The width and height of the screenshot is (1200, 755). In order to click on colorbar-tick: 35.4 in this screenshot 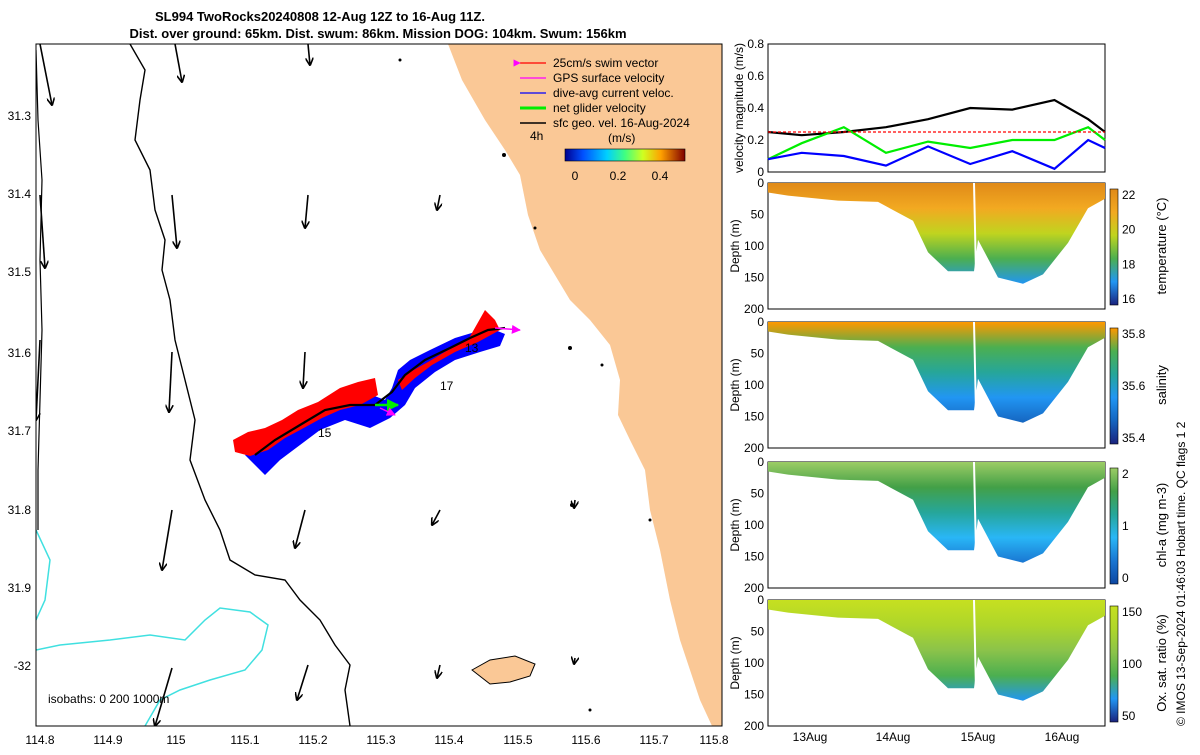, I will do `click(1134, 438)`.